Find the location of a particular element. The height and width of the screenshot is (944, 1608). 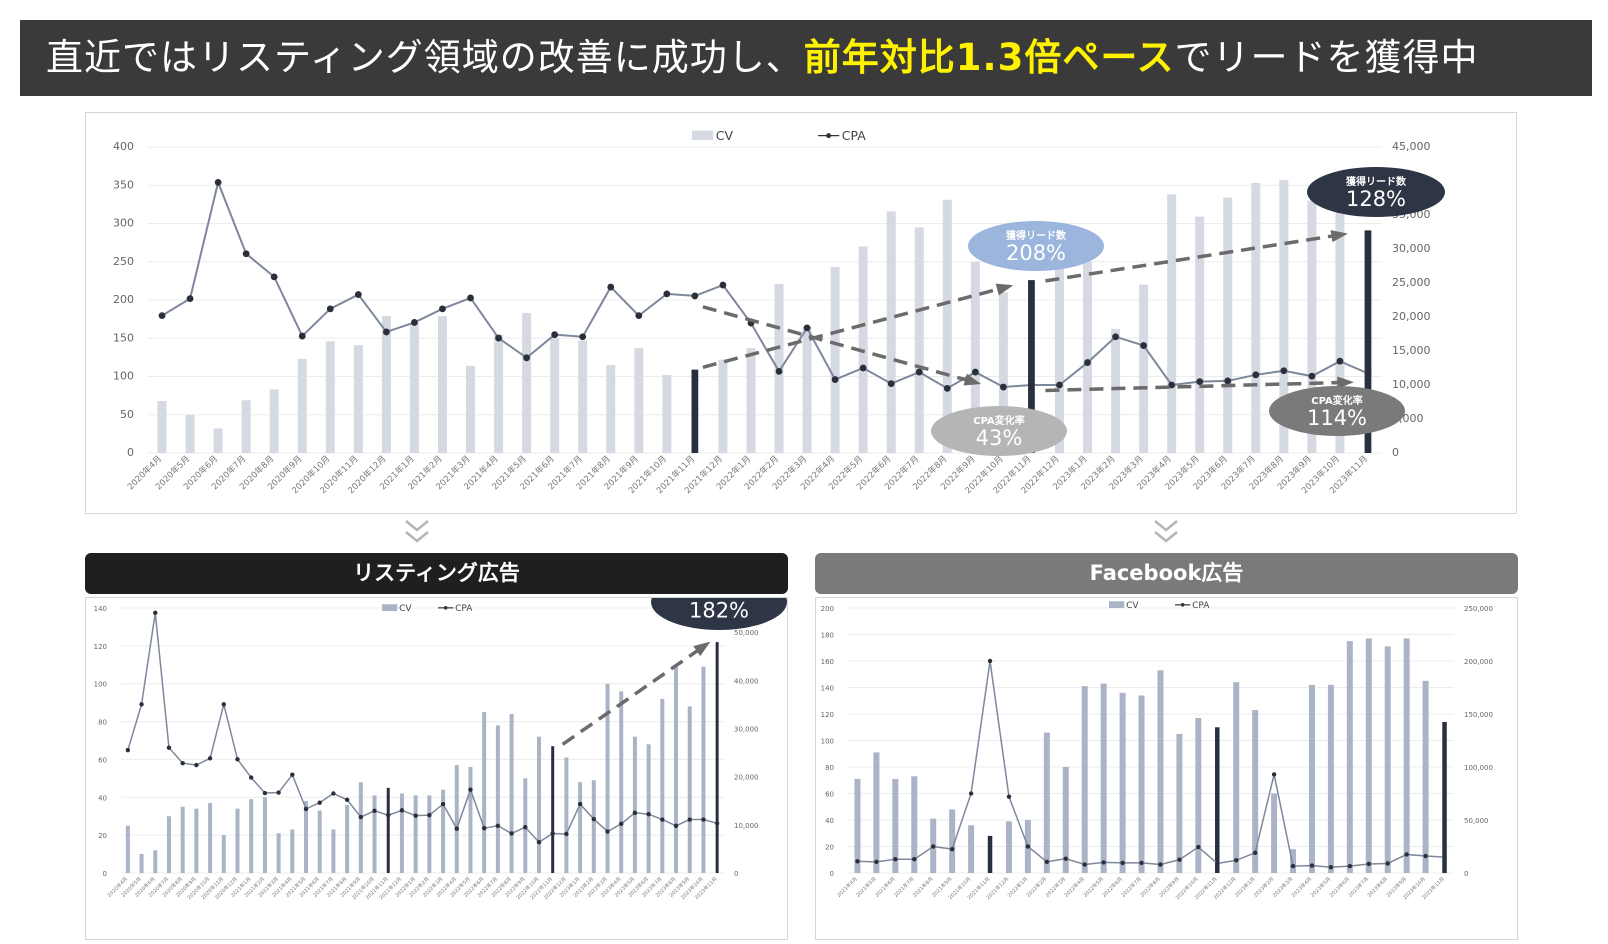

y-left-tick-label: 200 is located at coordinates (123, 299).